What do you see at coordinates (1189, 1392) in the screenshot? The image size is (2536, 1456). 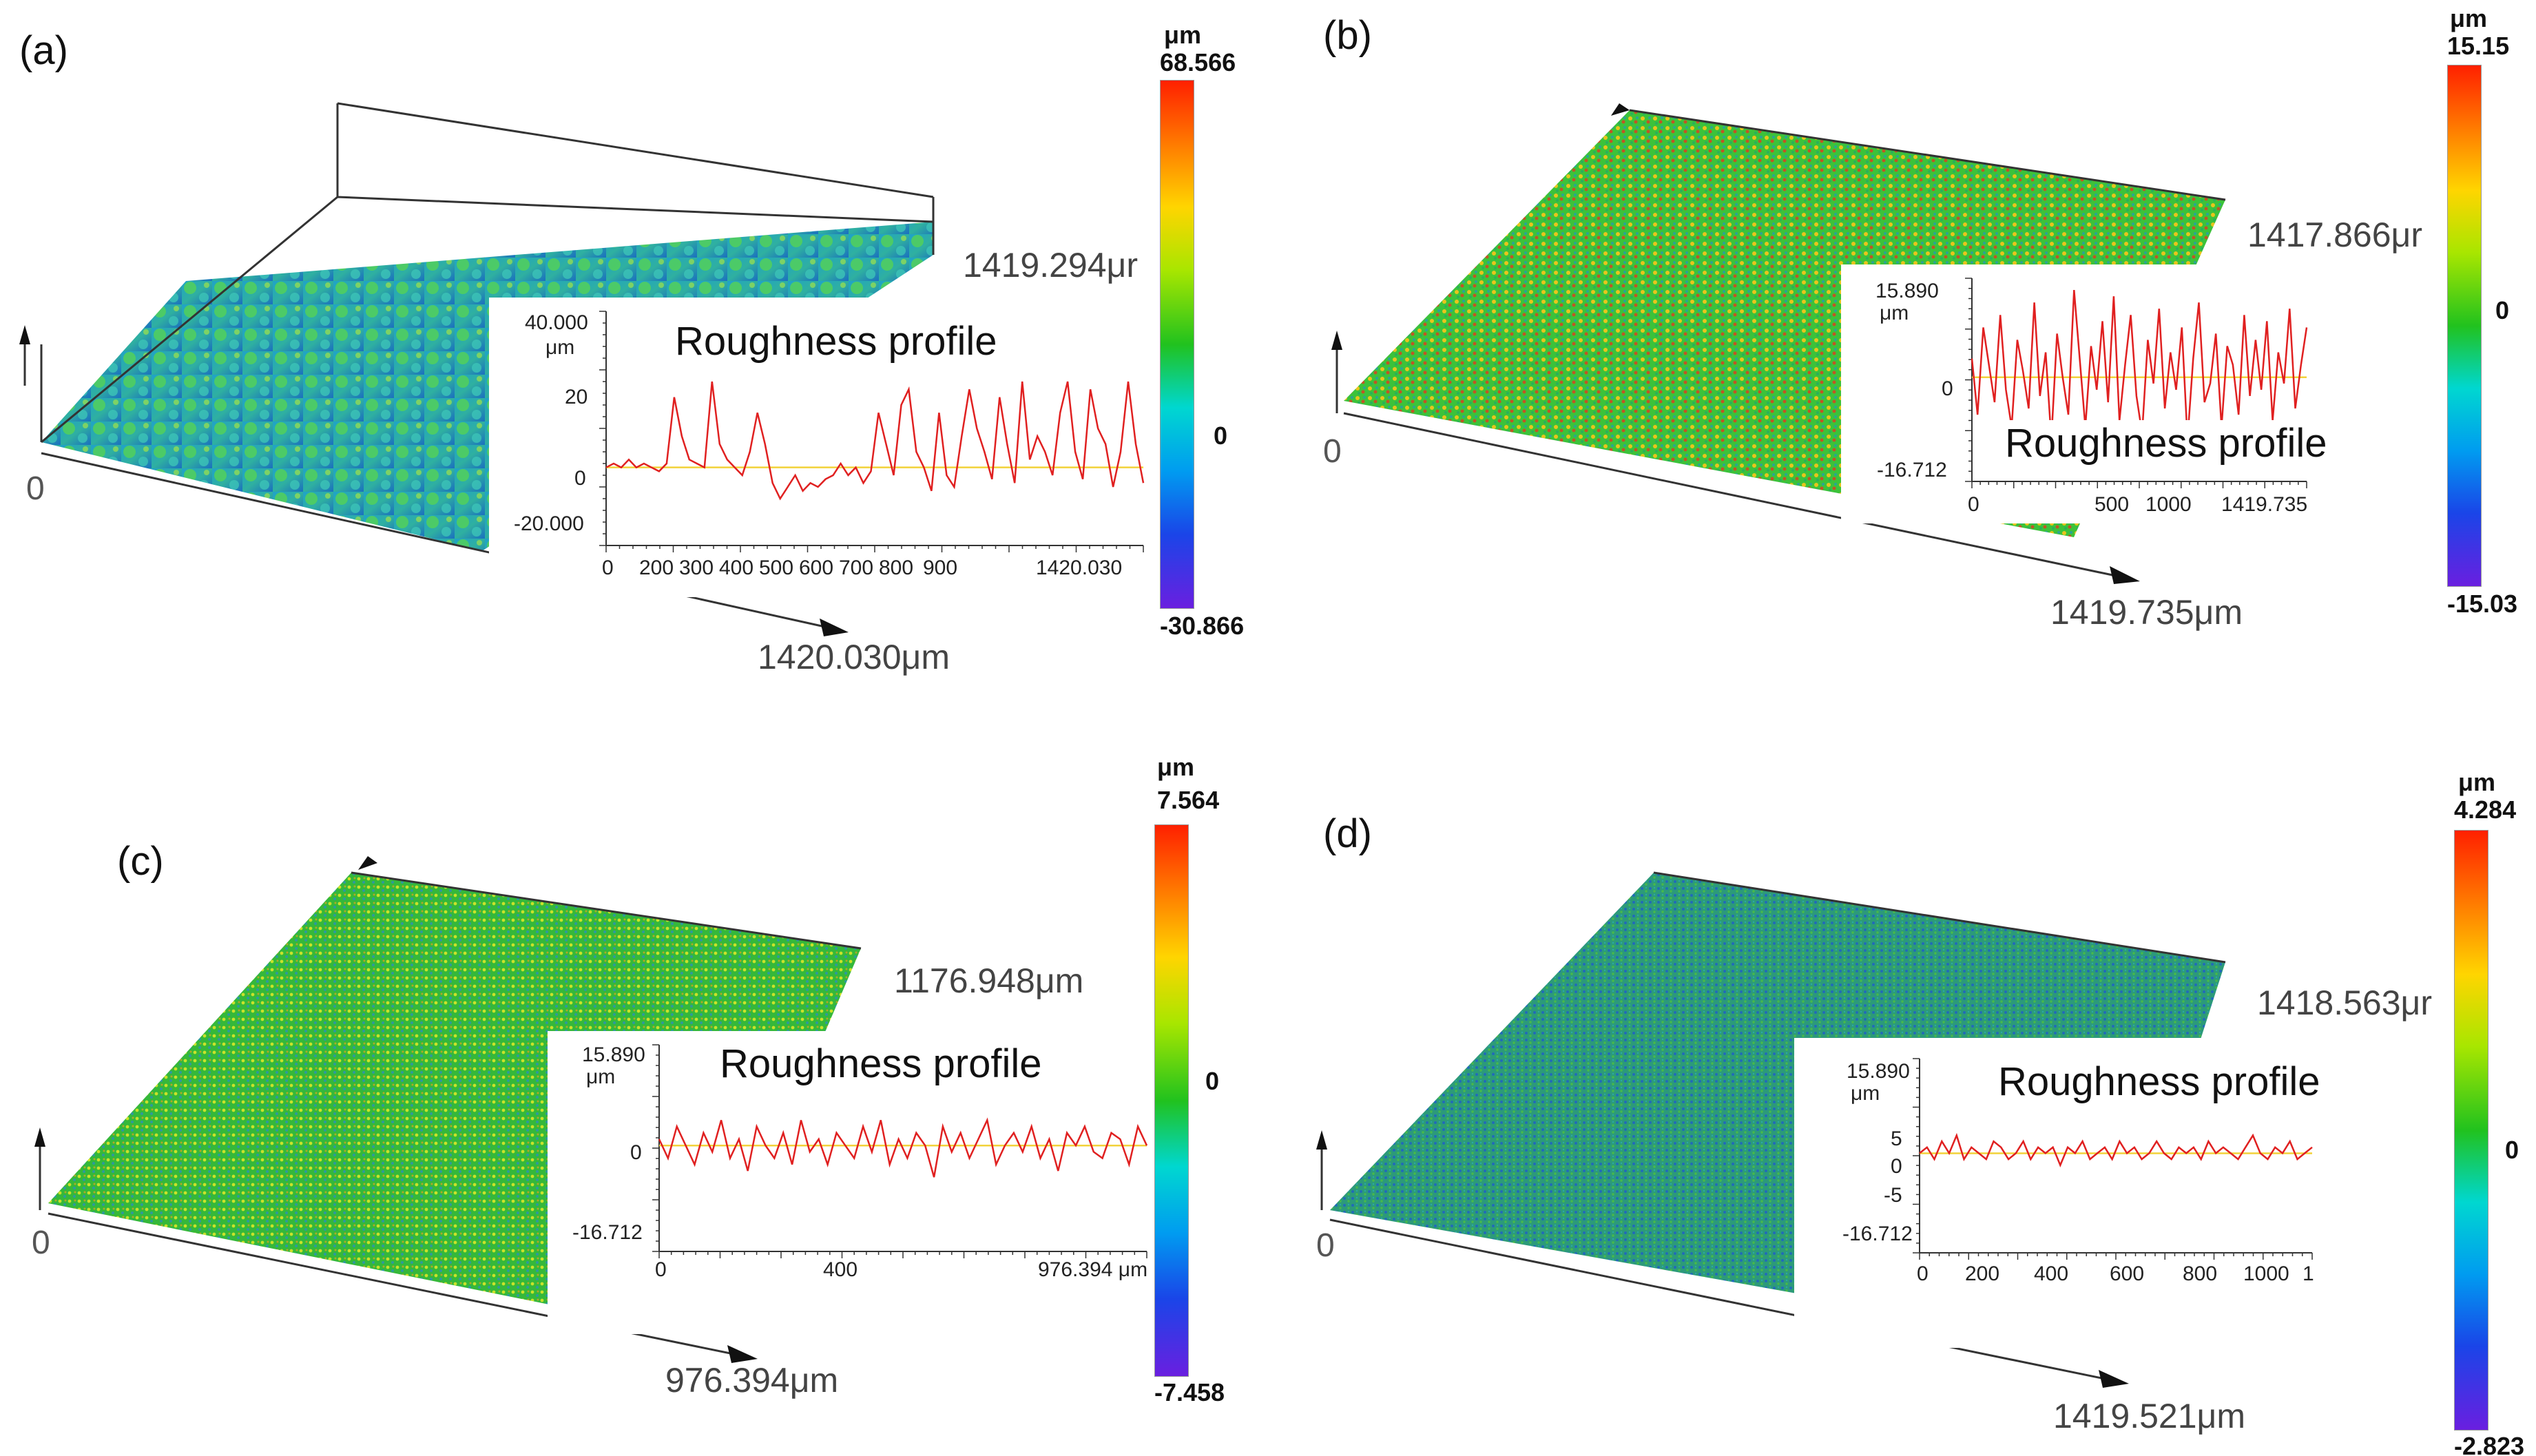 I see `colorbar-min: -7.458` at bounding box center [1189, 1392].